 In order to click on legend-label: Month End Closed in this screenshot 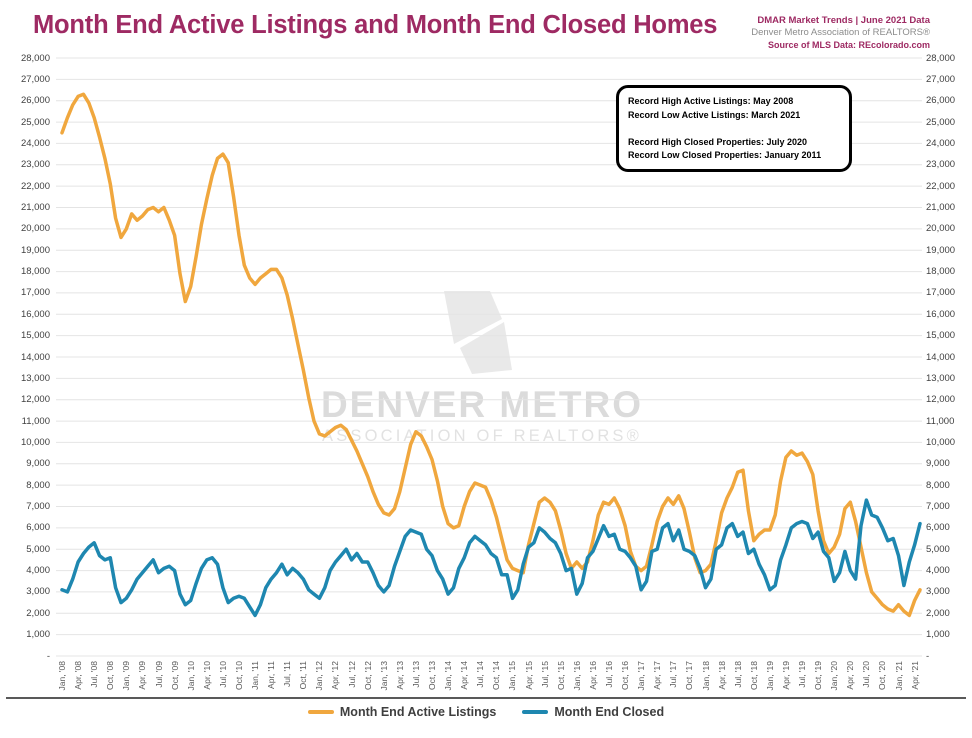, I will do `click(609, 712)`.